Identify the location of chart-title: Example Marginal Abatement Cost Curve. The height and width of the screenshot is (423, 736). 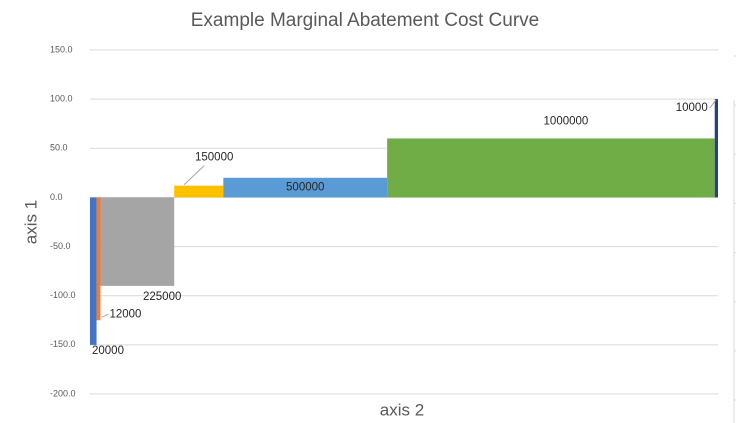
(365, 20).